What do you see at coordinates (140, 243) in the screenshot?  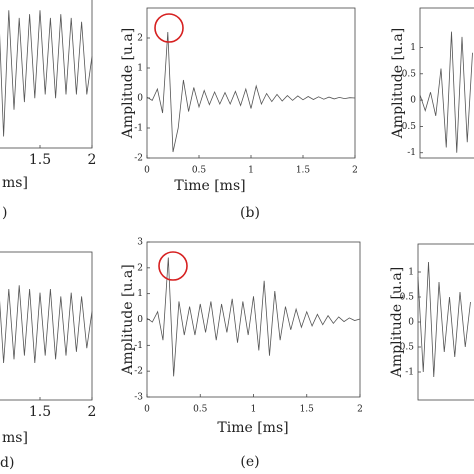 I see `y-tick-label: 3` at bounding box center [140, 243].